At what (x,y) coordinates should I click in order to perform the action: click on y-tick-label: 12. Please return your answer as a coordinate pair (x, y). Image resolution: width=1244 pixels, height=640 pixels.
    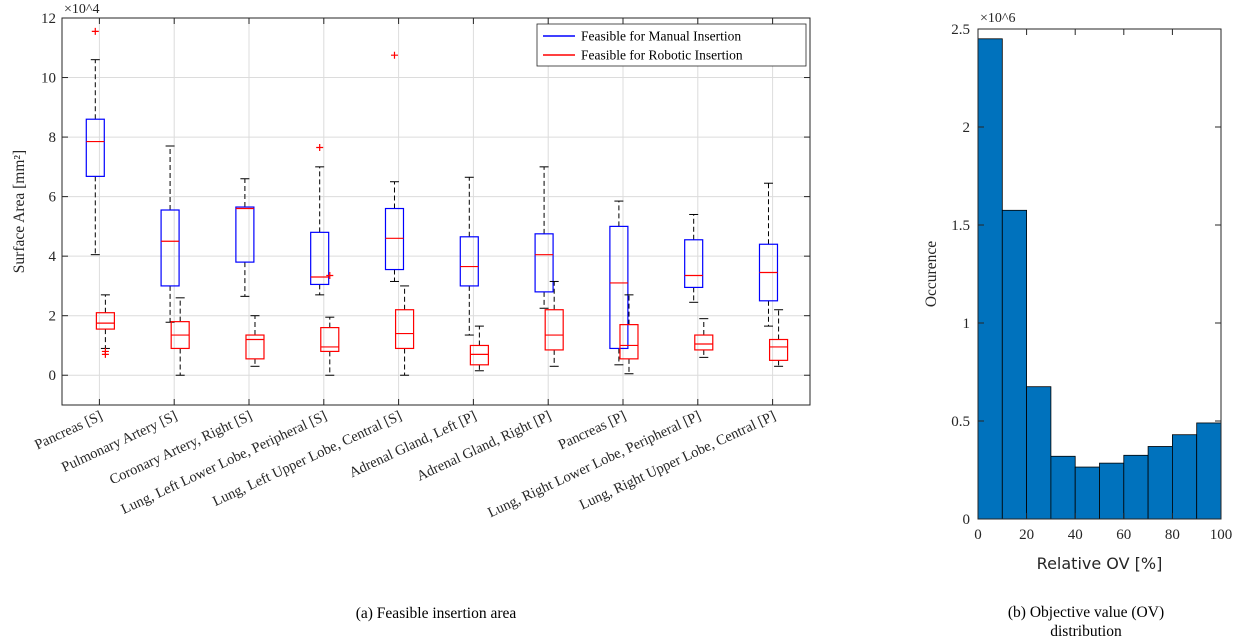
    Looking at the image, I should click on (48, 19).